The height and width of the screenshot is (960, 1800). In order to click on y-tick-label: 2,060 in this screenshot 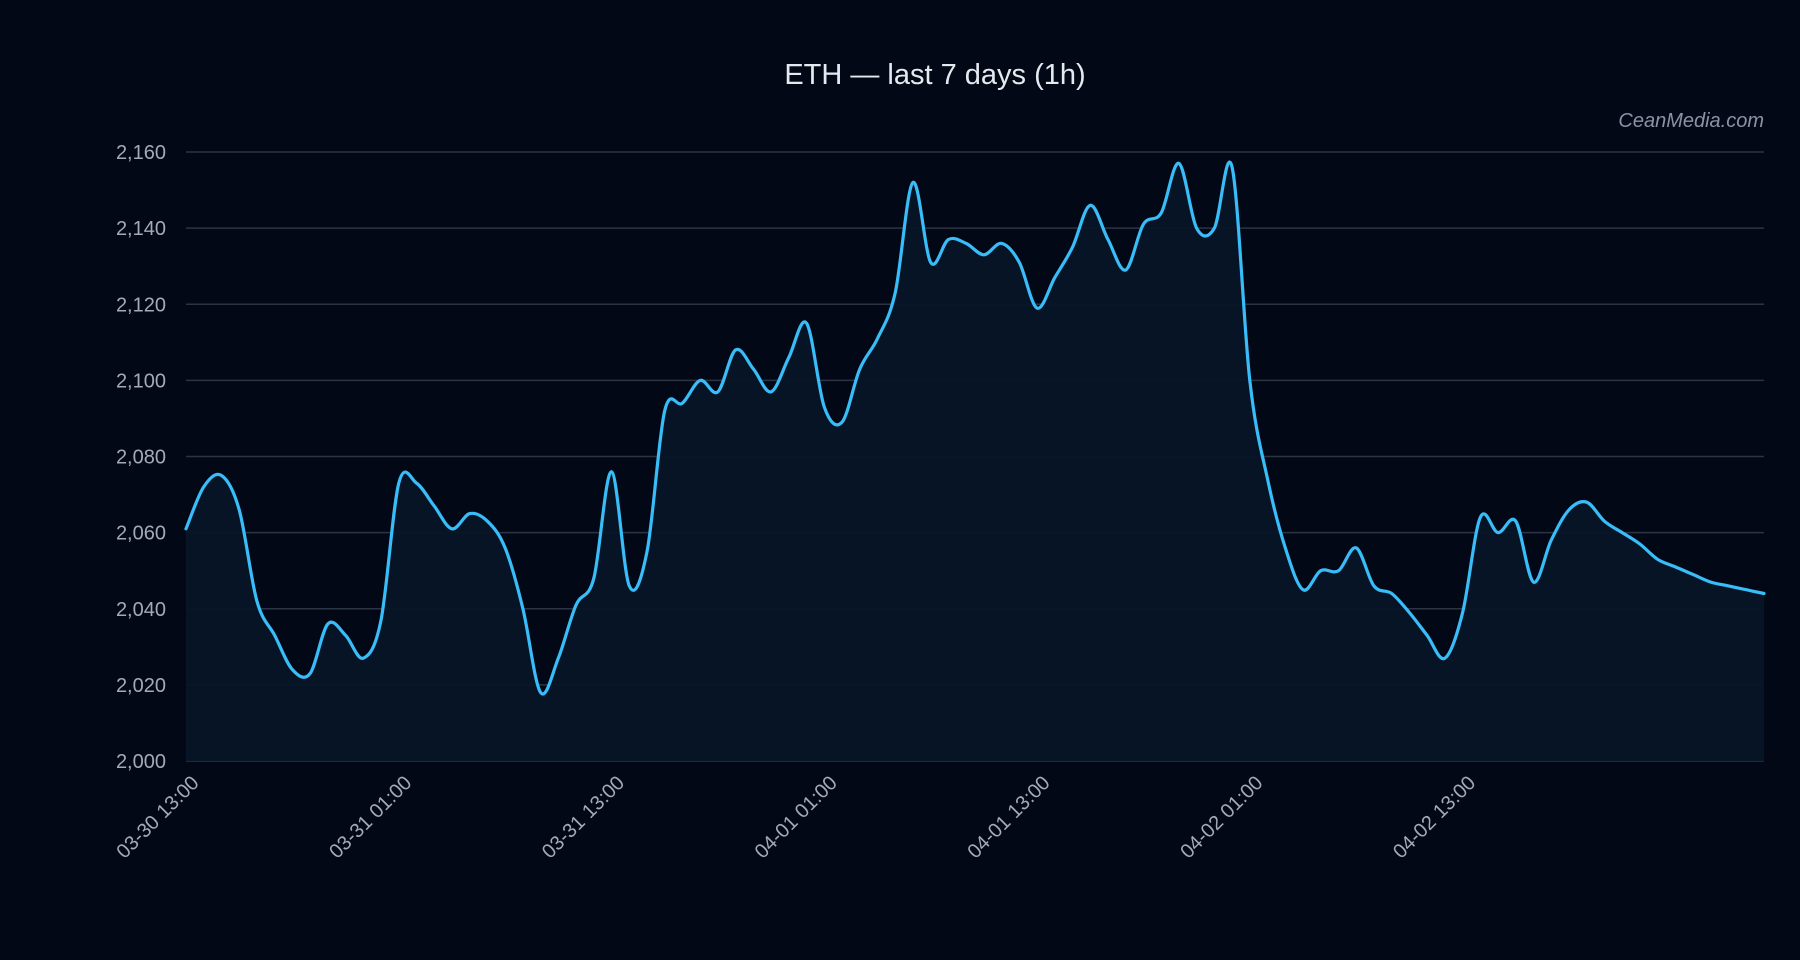, I will do `click(141, 534)`.